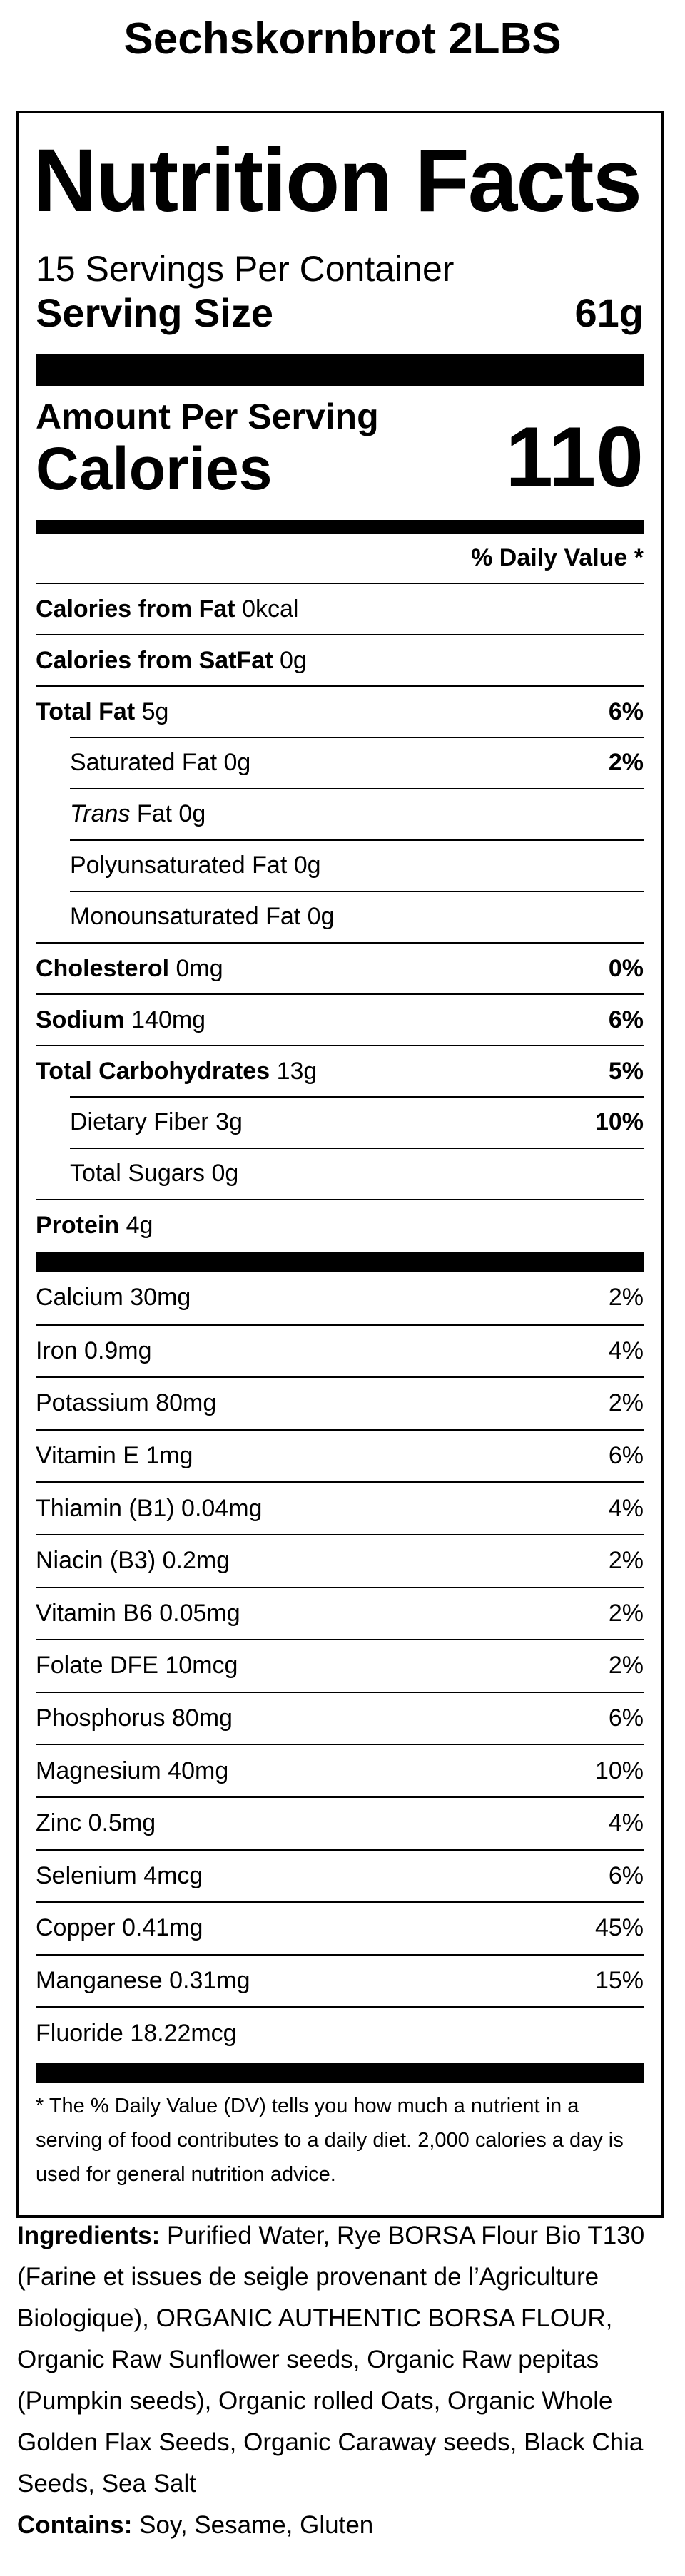 The image size is (685, 2576). Describe the element at coordinates (143, 1981) in the screenshot. I see `vitamin-label: Manganese 0.31mg` at that location.